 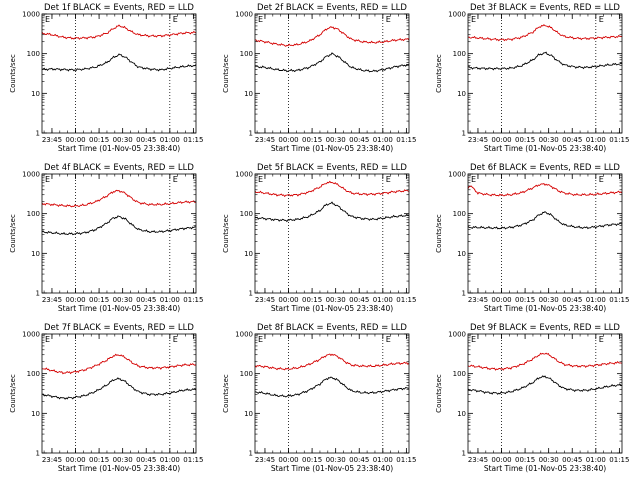 I want to click on chart-title: Det 7f BLACK = Events, RED = LLD, so click(x=119, y=328).